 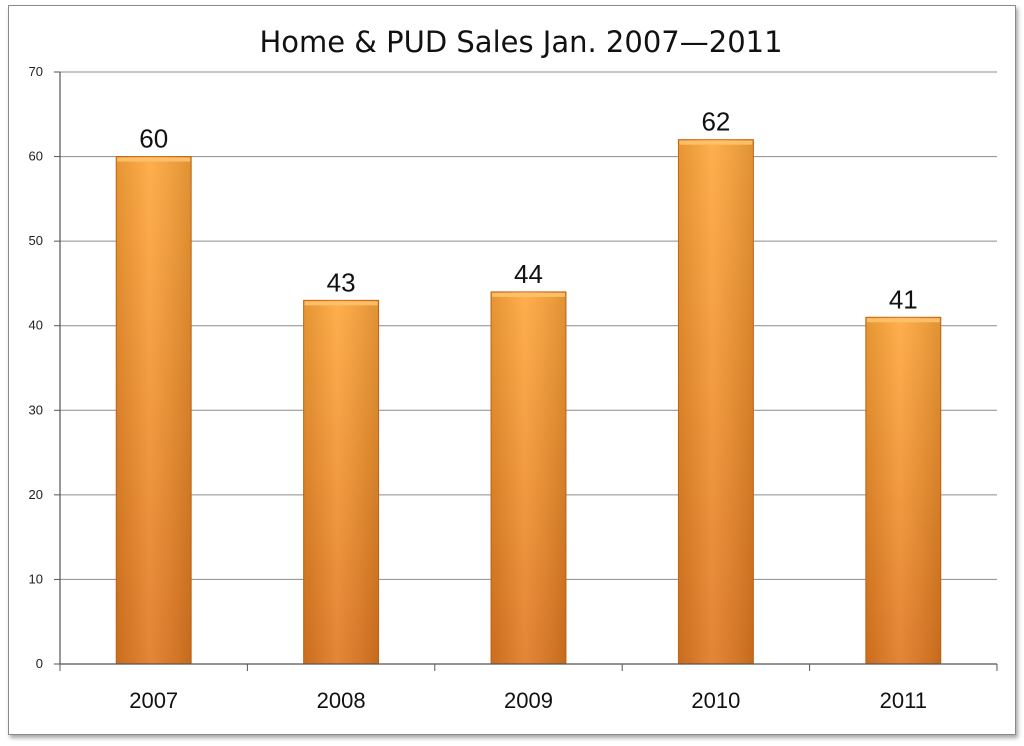 I want to click on chart-title: Home & PUD Sales Jan. 2007—2011, so click(x=520, y=42).